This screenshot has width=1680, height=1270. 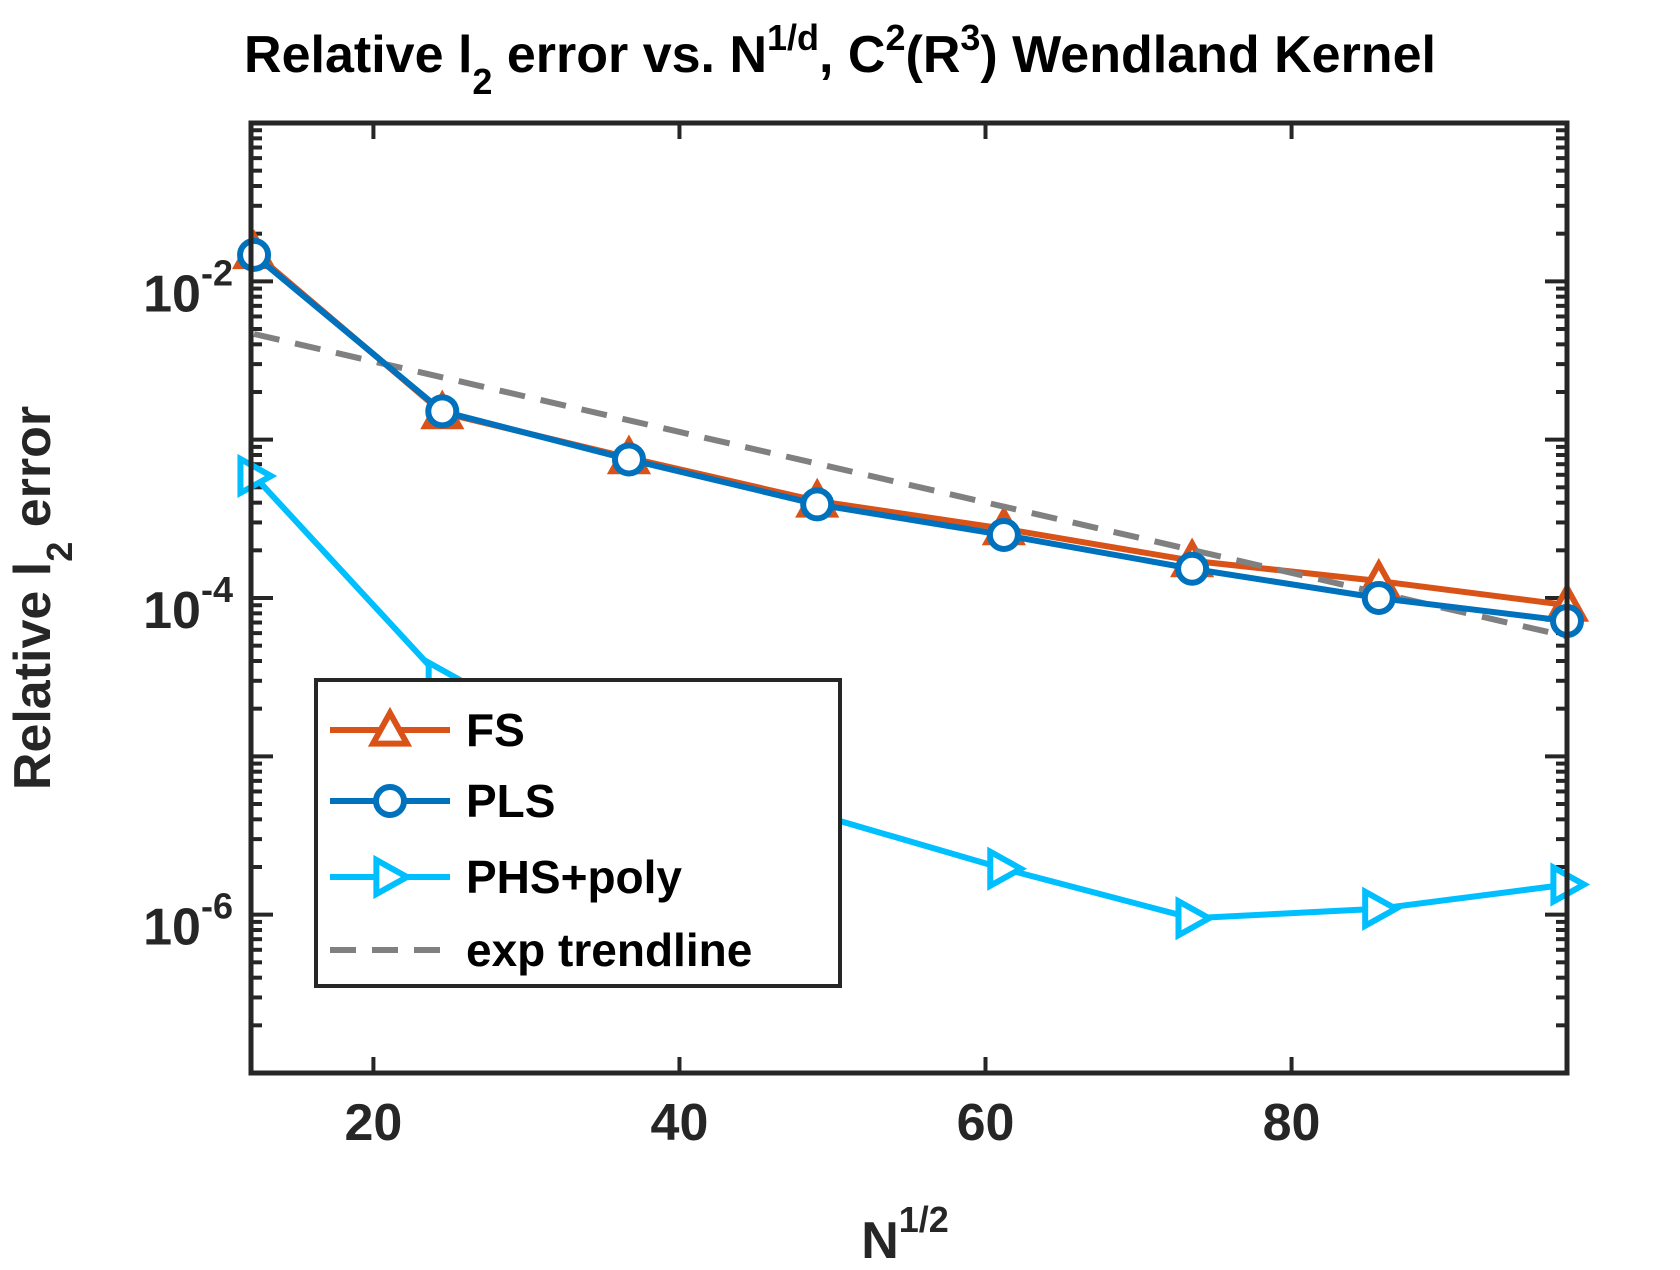 What do you see at coordinates (1292, 1123) in the screenshot?
I see `x-tick-label: 80` at bounding box center [1292, 1123].